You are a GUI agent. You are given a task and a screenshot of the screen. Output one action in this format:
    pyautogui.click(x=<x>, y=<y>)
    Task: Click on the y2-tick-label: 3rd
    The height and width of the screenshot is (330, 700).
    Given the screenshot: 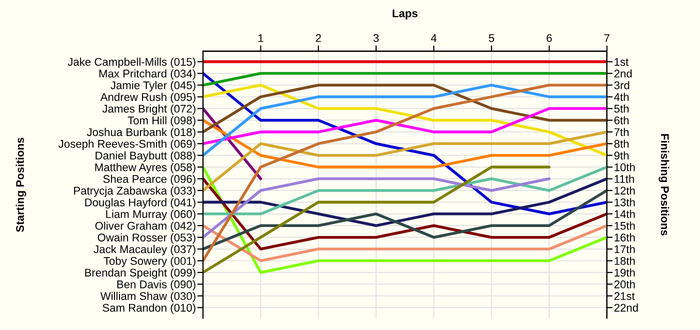 What is the action you would take?
    pyautogui.click(x=622, y=85)
    